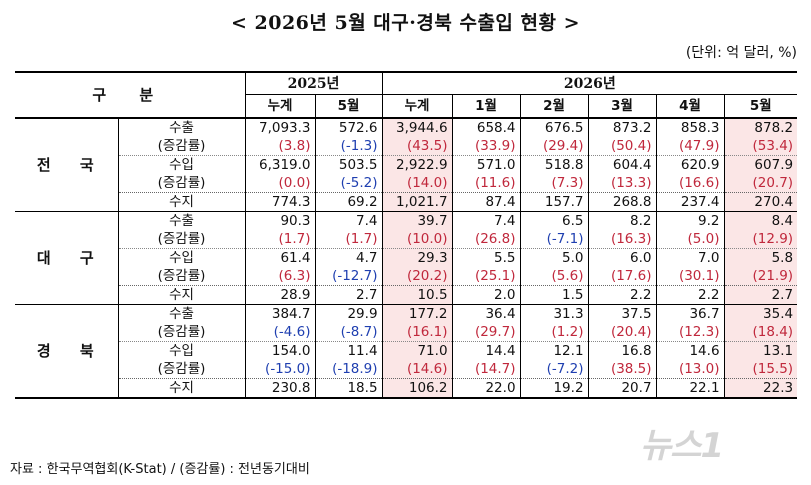 The width and height of the screenshot is (811, 485). Describe the element at coordinates (486, 183) in the screenshot. I see `value-cell: (11.6)` at that location.